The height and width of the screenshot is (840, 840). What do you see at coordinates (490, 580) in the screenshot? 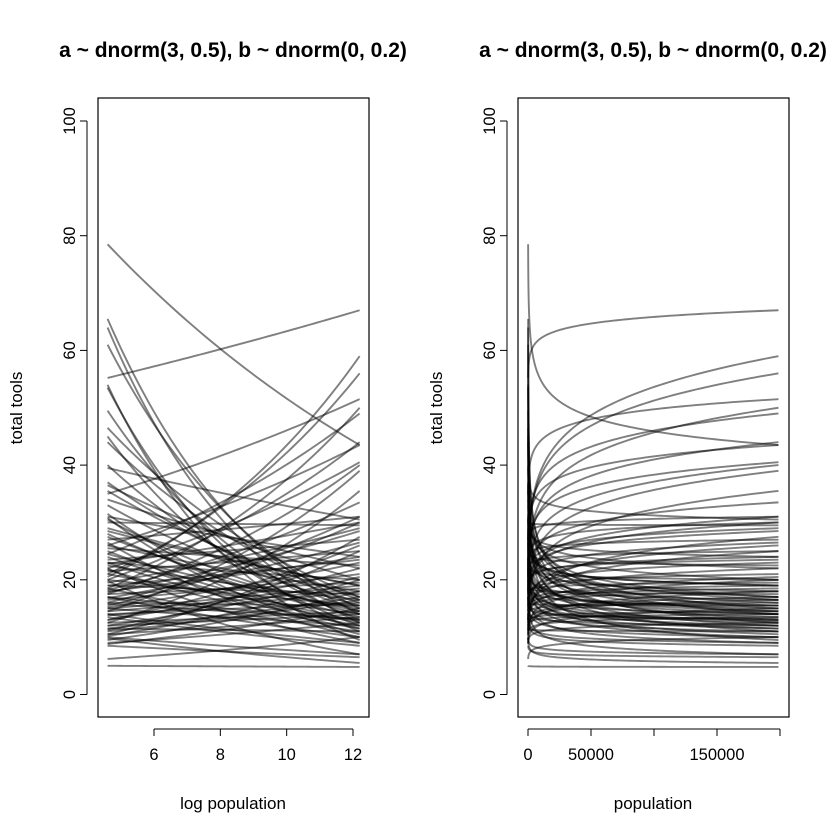
I see `right-y-tick-label: 20` at bounding box center [490, 580].